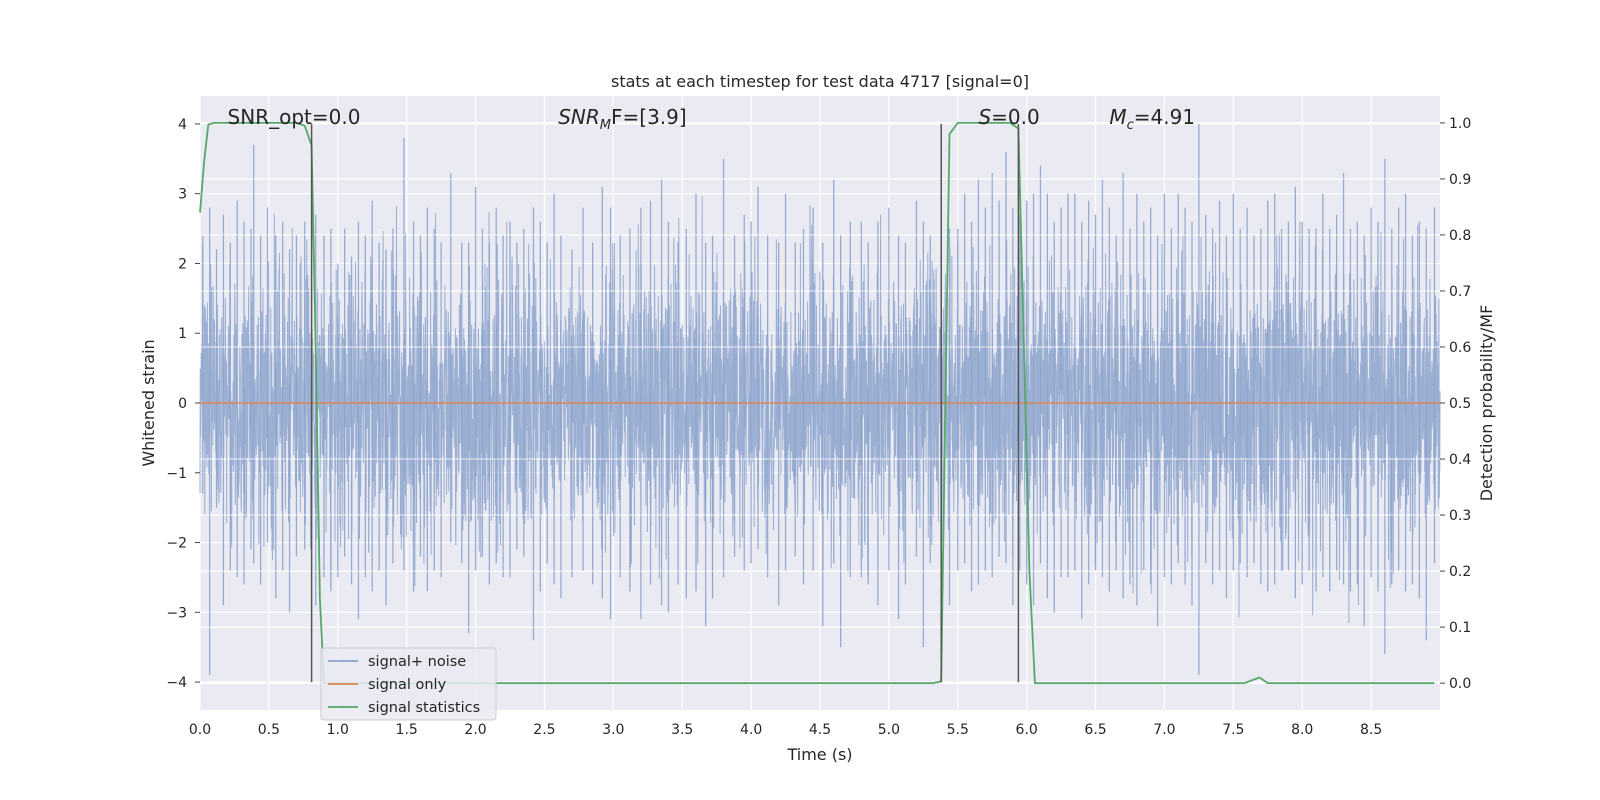 The width and height of the screenshot is (1600, 800). I want to click on annotation-text: SNRMF=[3.9], so click(622, 119).